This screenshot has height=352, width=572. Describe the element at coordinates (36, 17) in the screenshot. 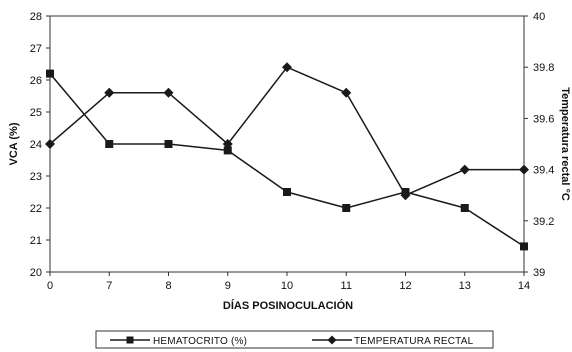

I see `y-left-tick-label: 28` at that location.